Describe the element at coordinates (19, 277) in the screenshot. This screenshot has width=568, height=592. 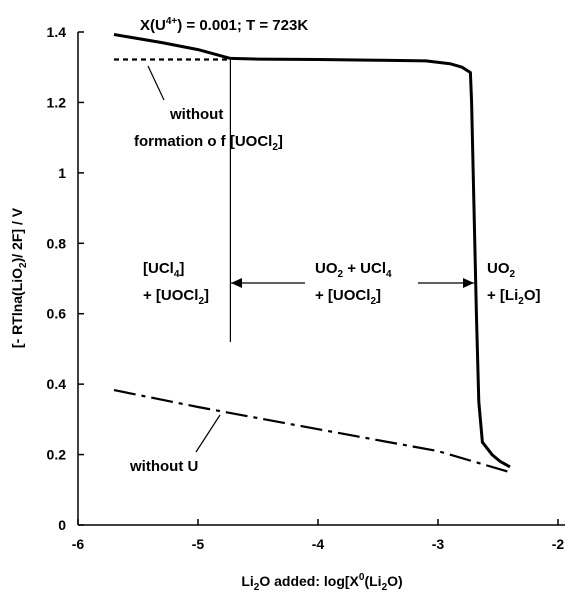
I see `y-axis-label: [- RTlna(LiO2)/ 2F] / V` at that location.